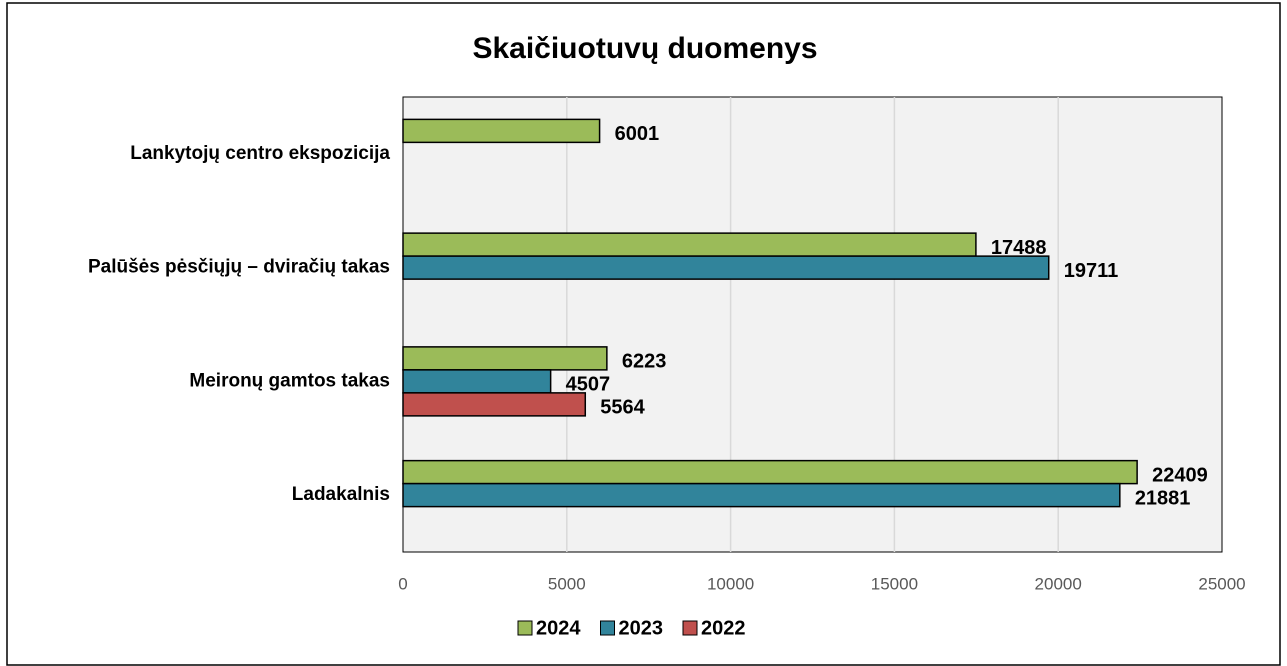 The height and width of the screenshot is (666, 1287). What do you see at coordinates (558, 628) in the screenshot?
I see `legend-label: 2024` at bounding box center [558, 628].